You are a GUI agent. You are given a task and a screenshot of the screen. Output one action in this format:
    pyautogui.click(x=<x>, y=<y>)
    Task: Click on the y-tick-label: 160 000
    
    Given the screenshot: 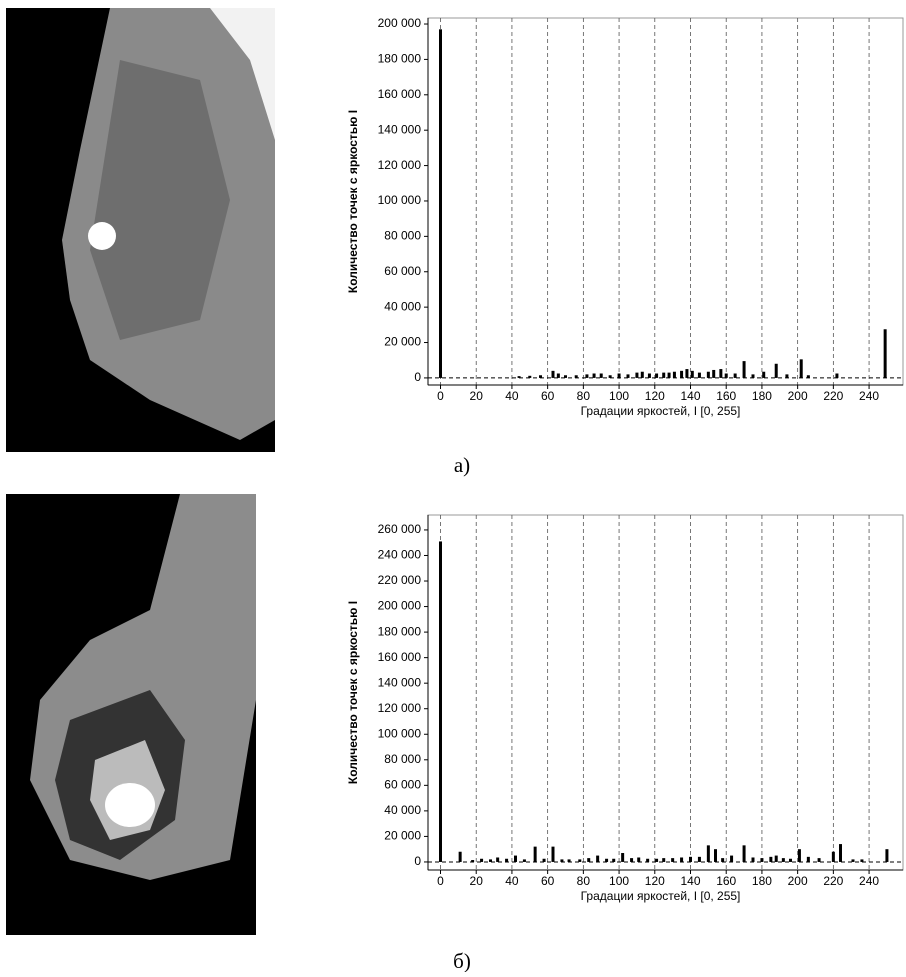 What is the action you would take?
    pyautogui.click(x=400, y=657)
    